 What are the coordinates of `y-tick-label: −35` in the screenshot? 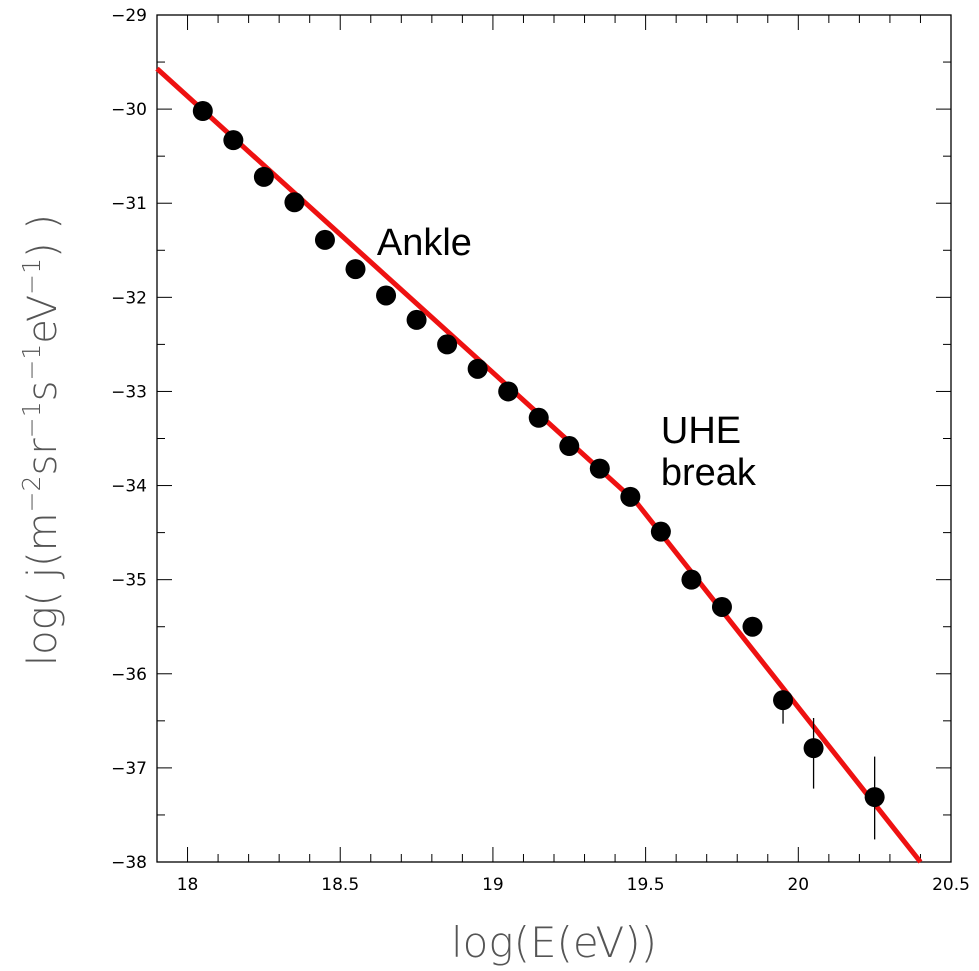 It's located at (129, 581).